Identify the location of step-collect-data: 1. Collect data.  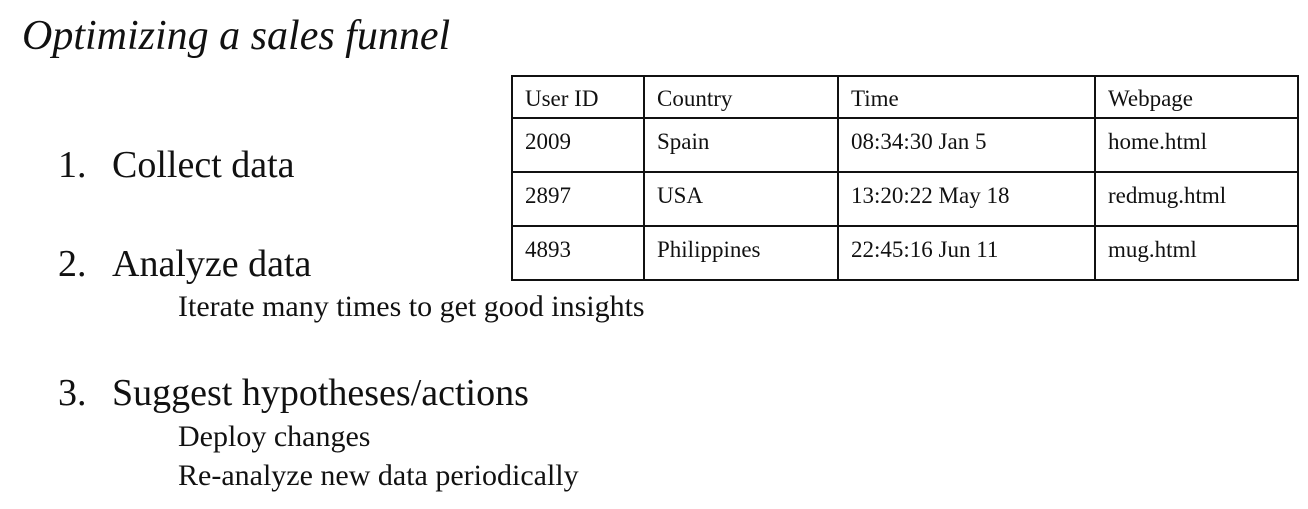
(176, 165).